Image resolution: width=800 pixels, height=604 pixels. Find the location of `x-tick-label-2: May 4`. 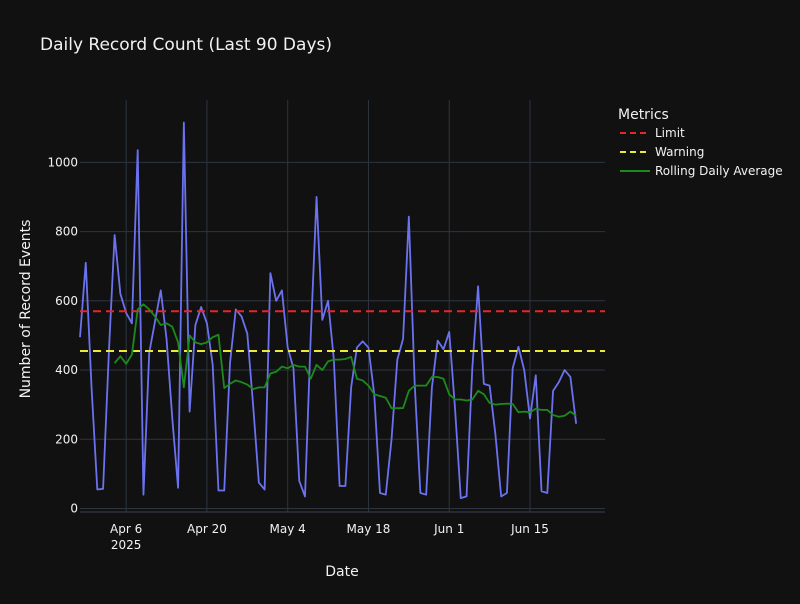

x-tick-label-2: May 4 is located at coordinates (288, 529).